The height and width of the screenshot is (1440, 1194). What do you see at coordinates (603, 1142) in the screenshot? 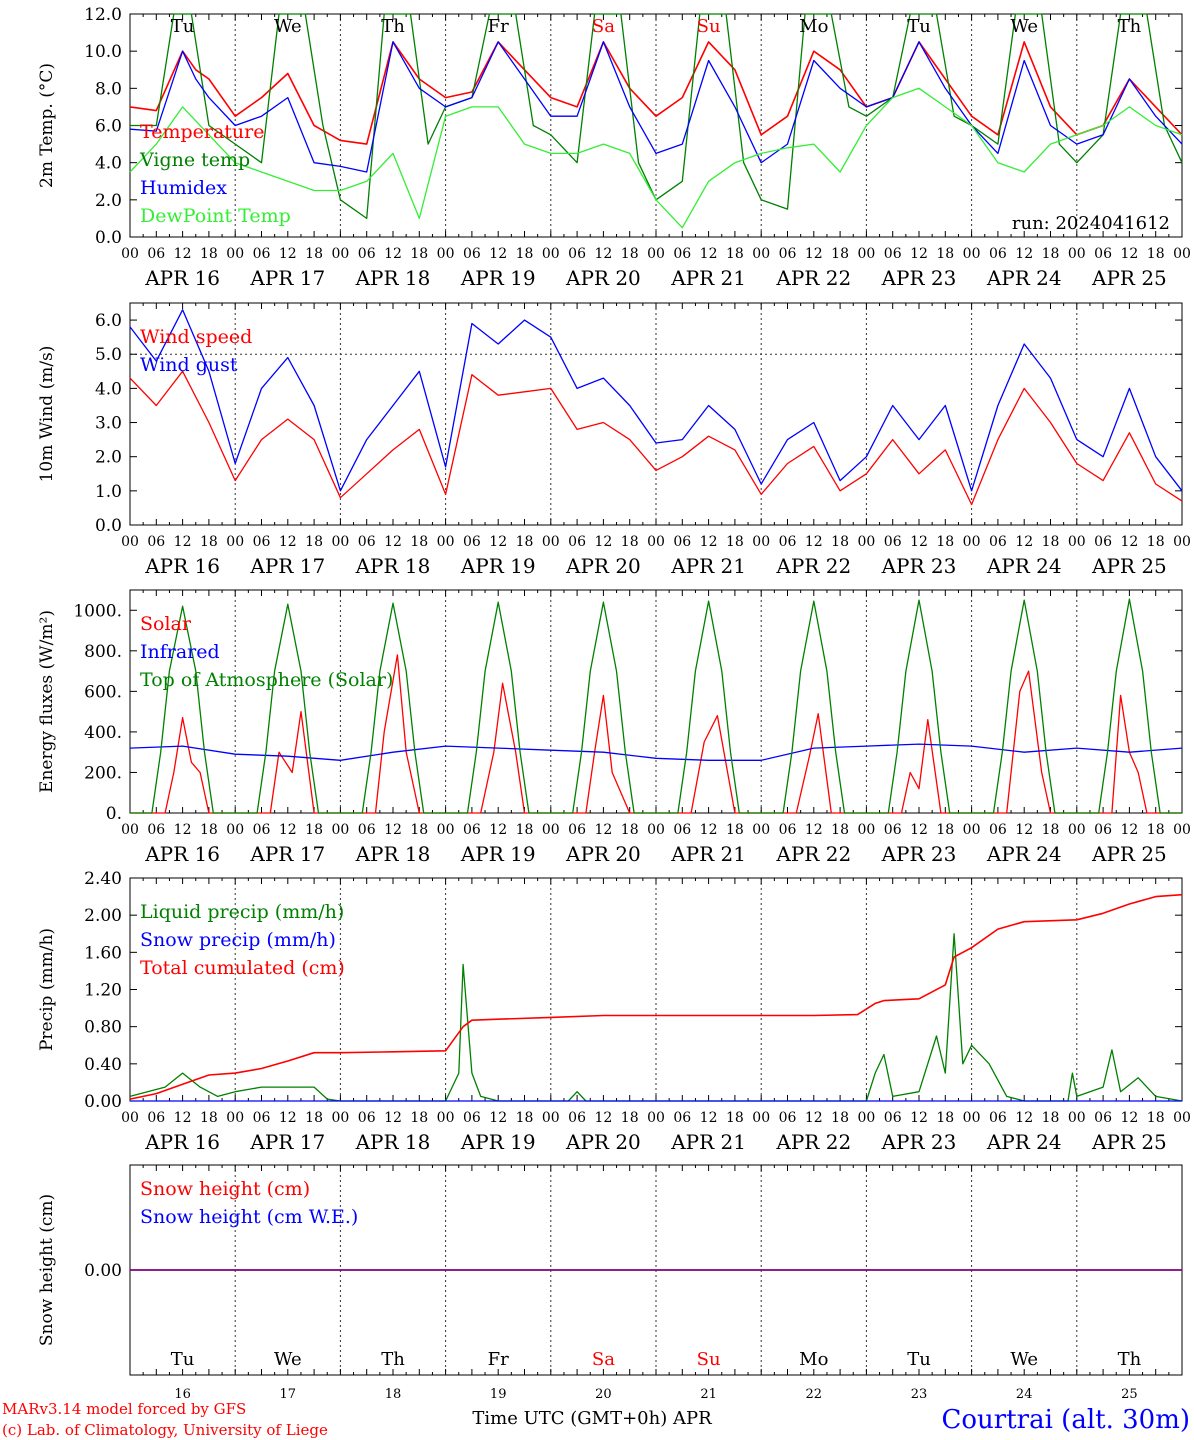
I see `date-label: APR 20` at bounding box center [603, 1142].